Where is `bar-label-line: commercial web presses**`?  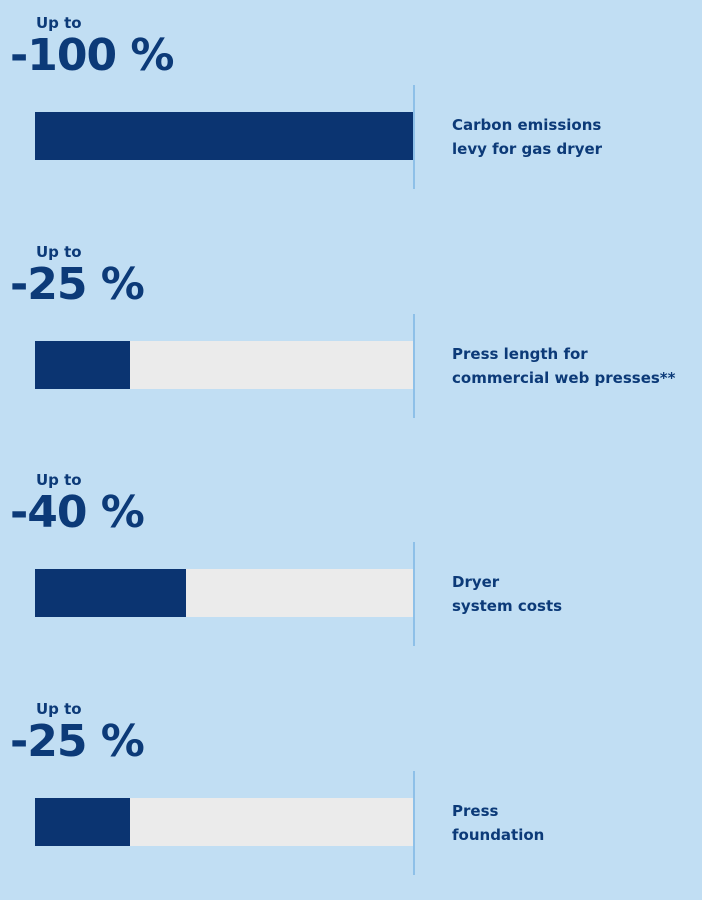
bar-label-line: commercial web presses** is located at coordinates (564, 378).